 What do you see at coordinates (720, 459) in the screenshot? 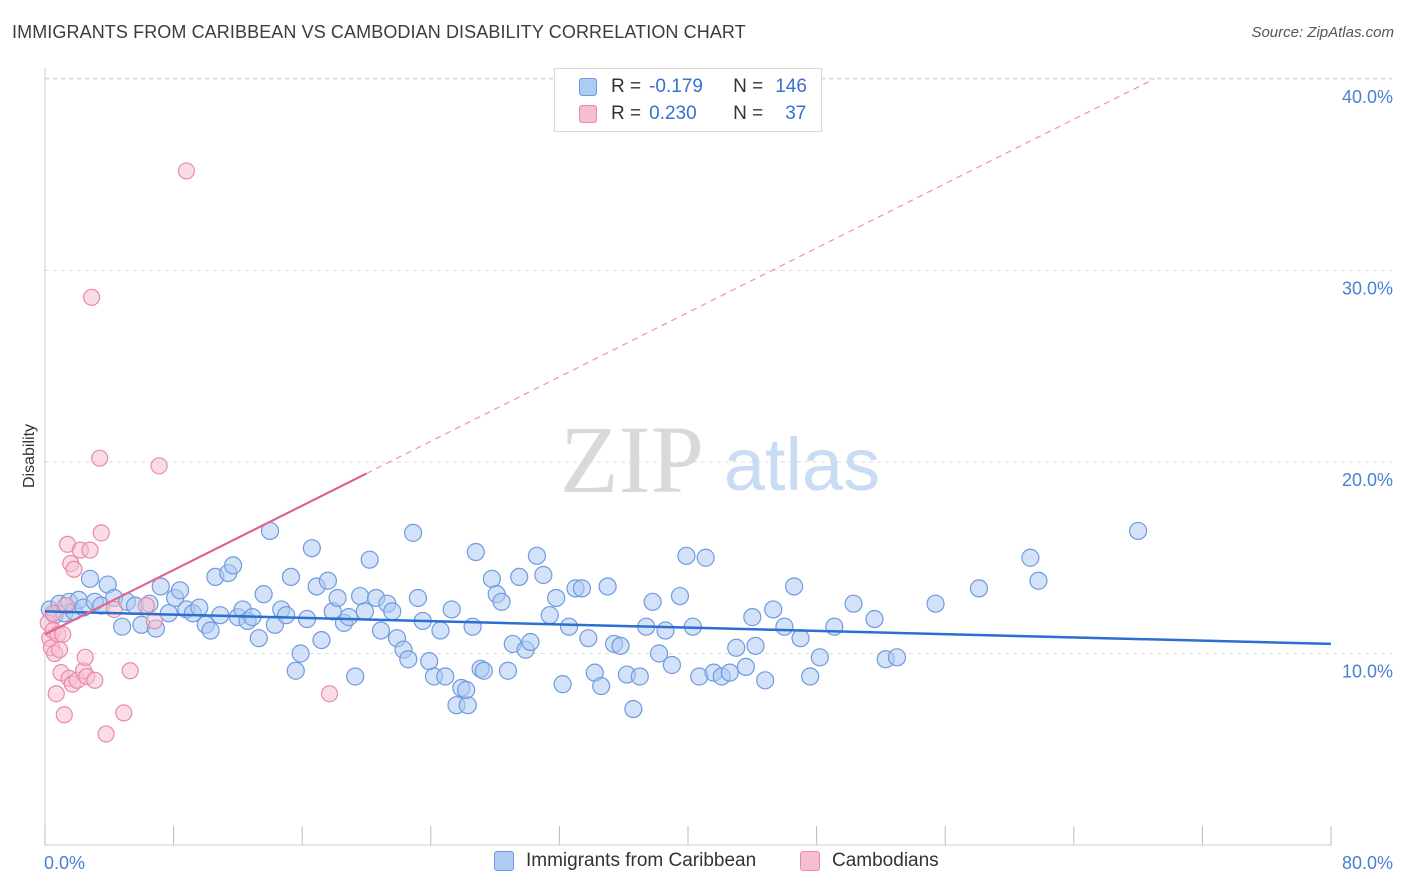
I see `watermark: ZIP atlas` at bounding box center [720, 459].